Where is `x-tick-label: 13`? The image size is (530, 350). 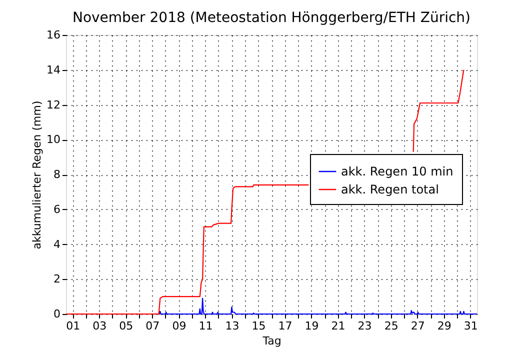 x-tick-label: 13 is located at coordinates (232, 326).